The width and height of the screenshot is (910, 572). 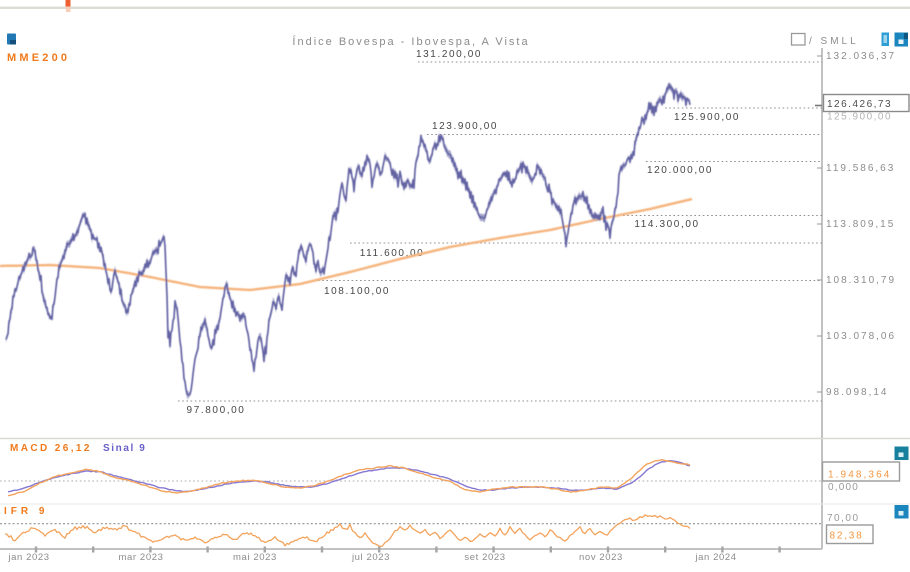 What do you see at coordinates (601, 557) in the screenshot?
I see `svg-text: nov 2023` at bounding box center [601, 557].